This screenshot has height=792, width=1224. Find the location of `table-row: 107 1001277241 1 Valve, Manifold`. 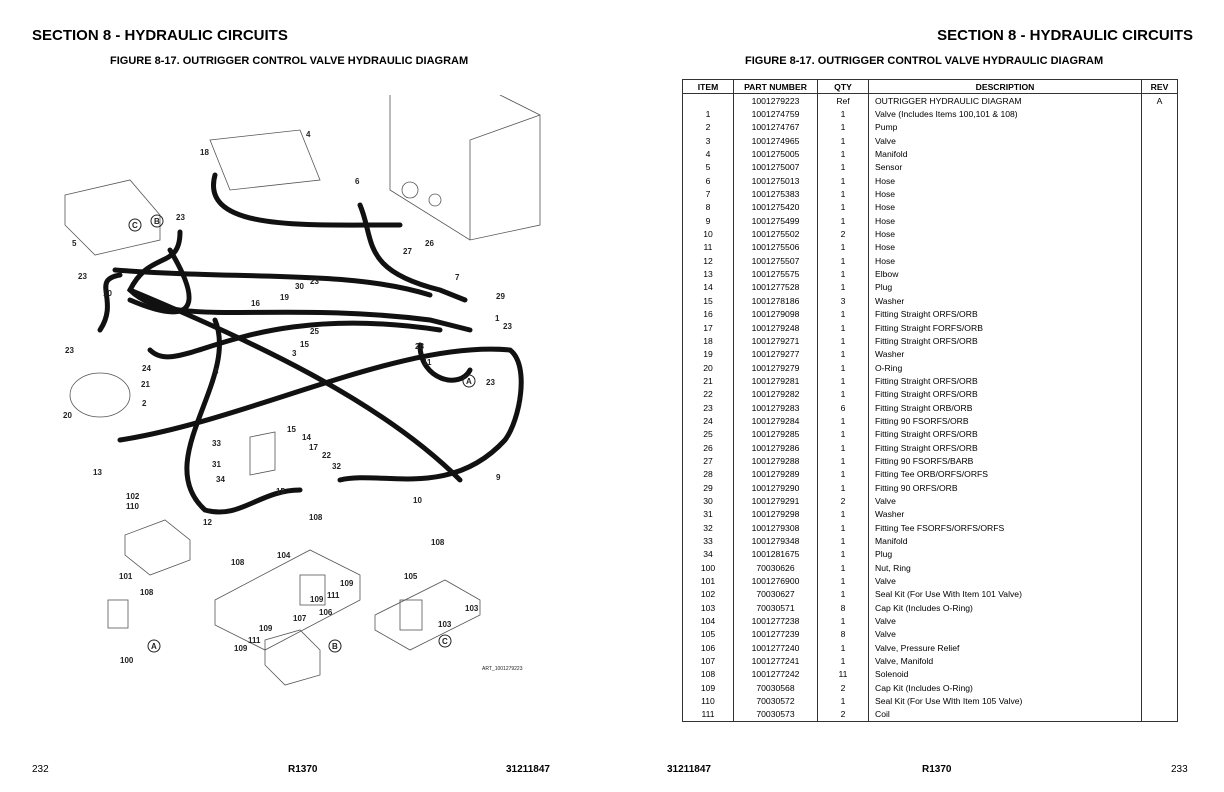

table-row: 107 1001277241 1 Valve, Manifold is located at coordinates (930, 661).